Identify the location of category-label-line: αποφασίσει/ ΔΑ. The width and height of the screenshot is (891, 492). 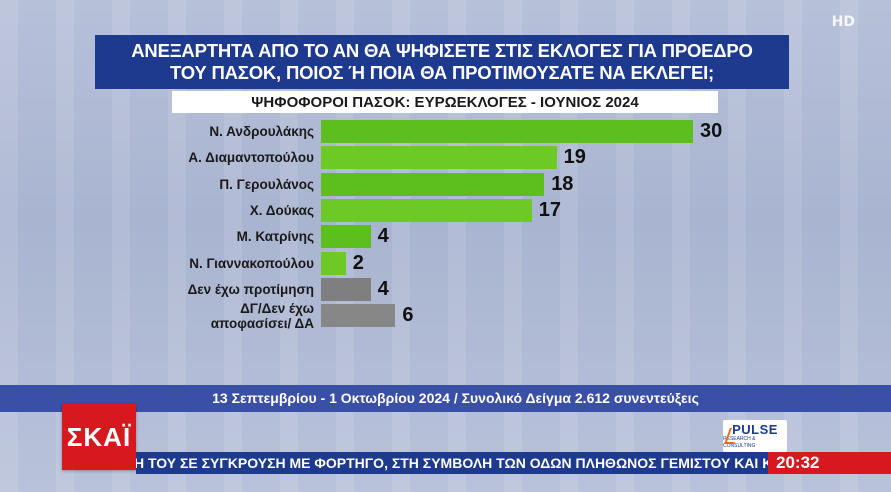
(262, 323).